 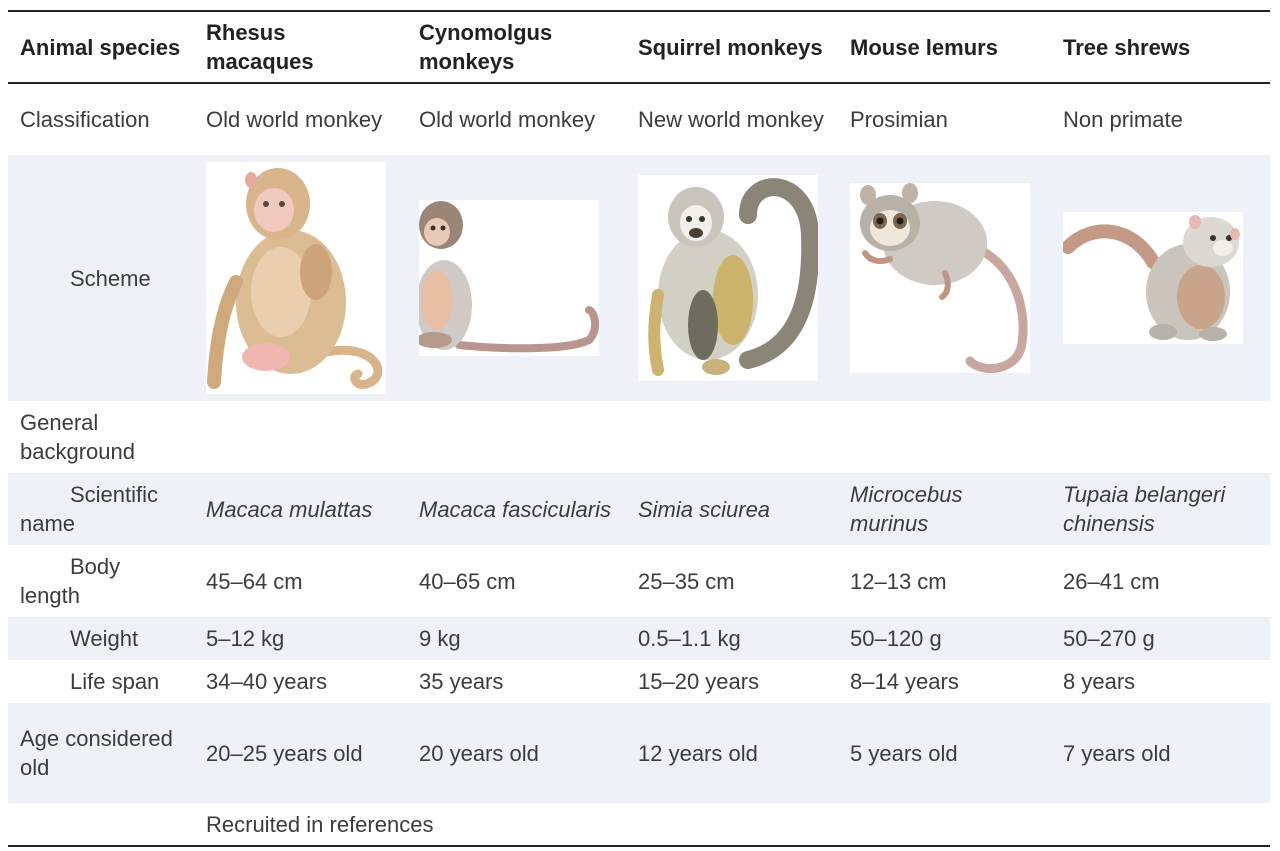 What do you see at coordinates (639, 437) in the screenshot?
I see `row-general-background: General background` at bounding box center [639, 437].